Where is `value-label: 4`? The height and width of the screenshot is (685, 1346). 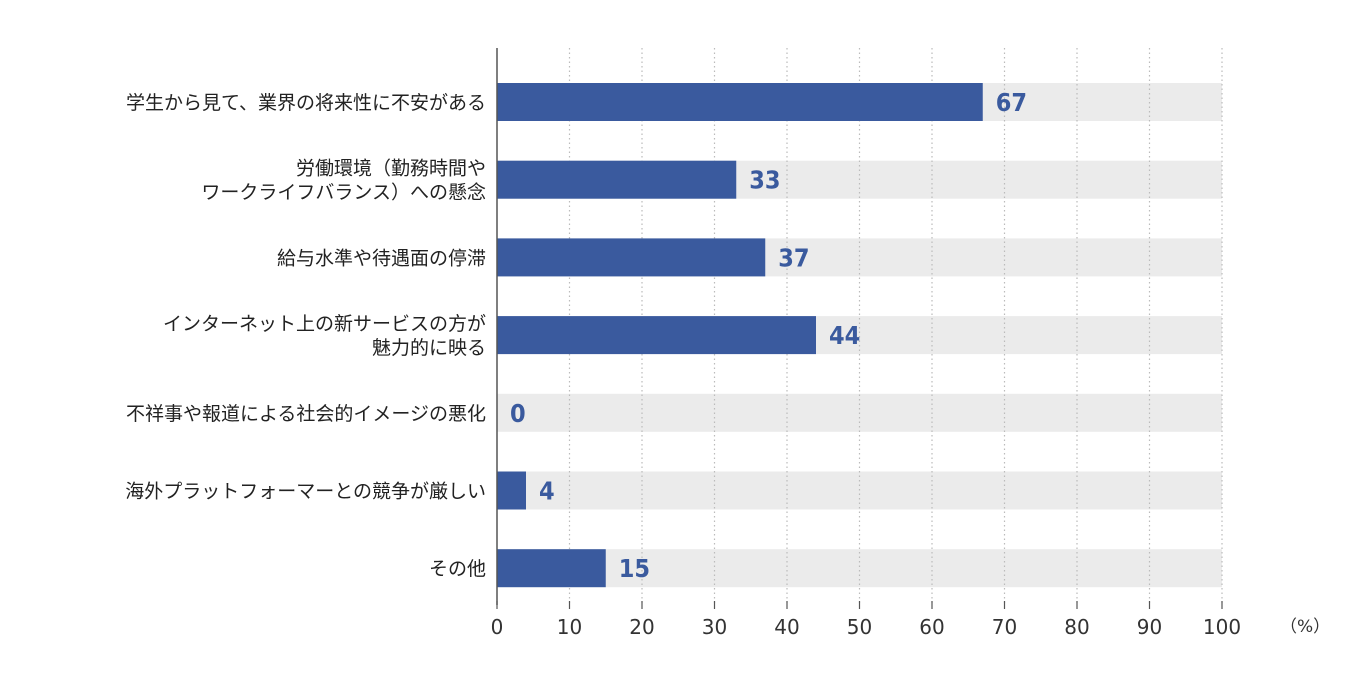 value-label: 4 is located at coordinates (547, 491).